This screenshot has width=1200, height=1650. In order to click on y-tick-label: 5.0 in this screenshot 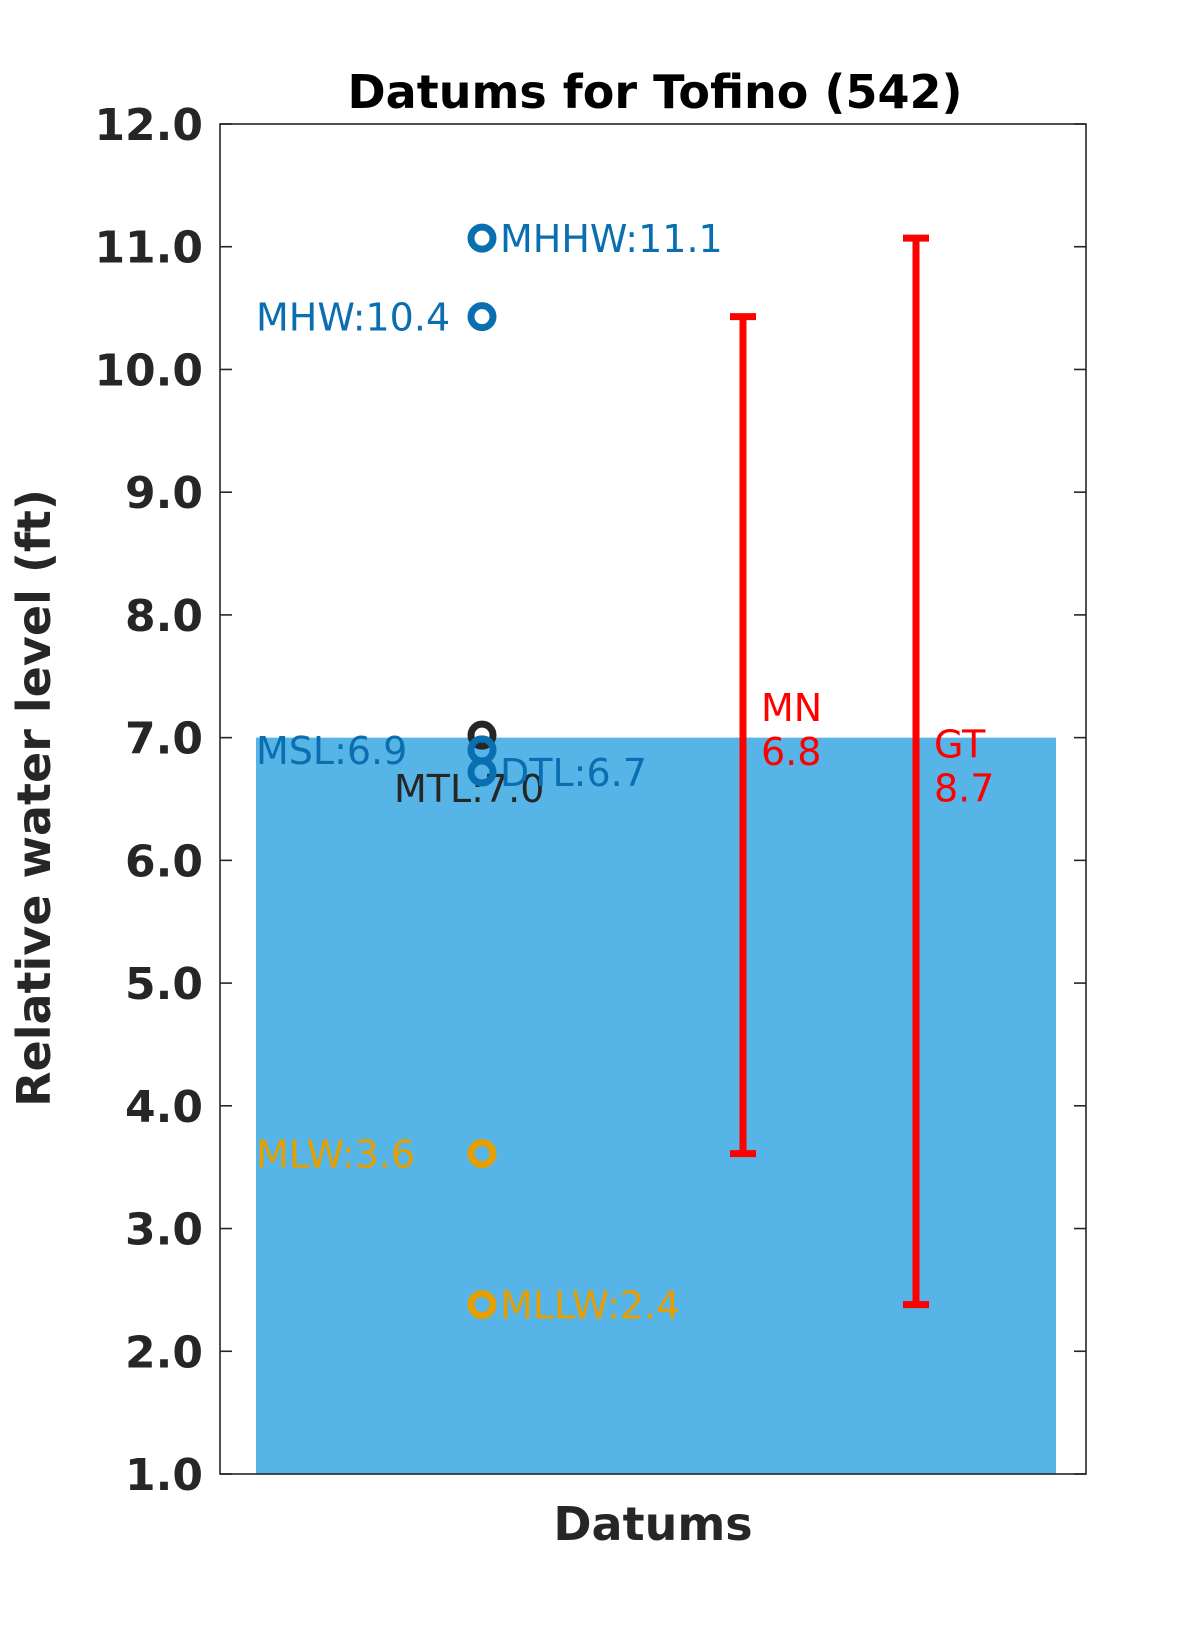, I will do `click(164, 984)`.